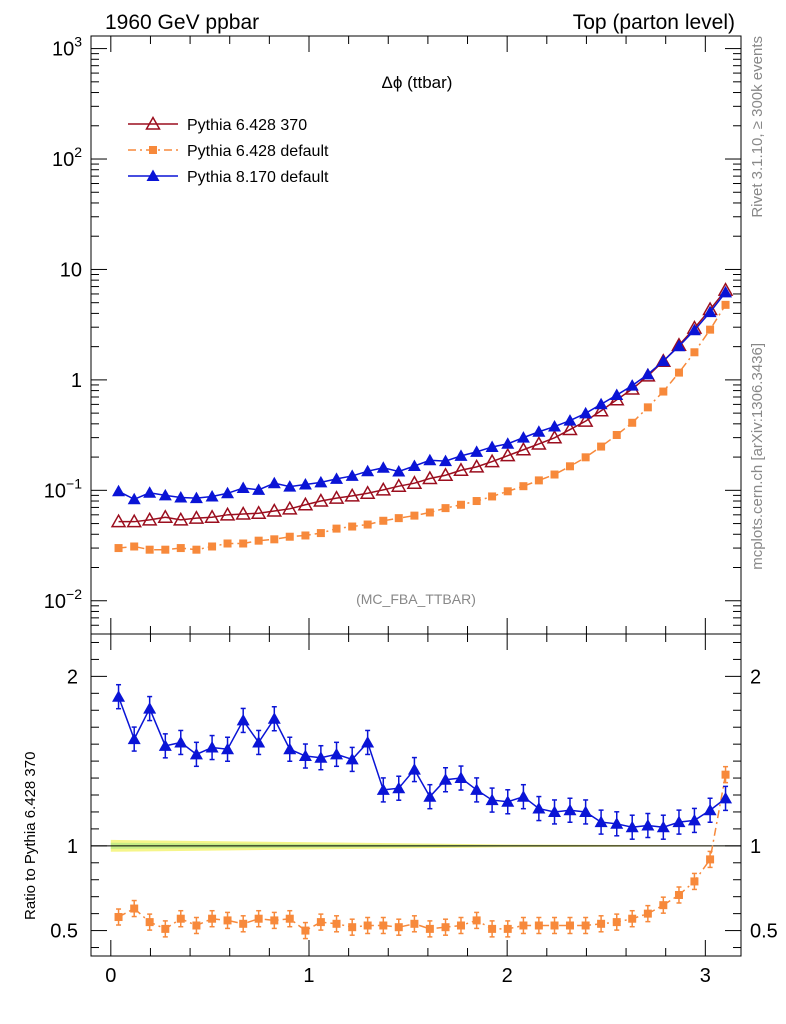 Image resolution: width=786 pixels, height=1024 pixels. I want to click on y-tick-label: 10², so click(67, 157).